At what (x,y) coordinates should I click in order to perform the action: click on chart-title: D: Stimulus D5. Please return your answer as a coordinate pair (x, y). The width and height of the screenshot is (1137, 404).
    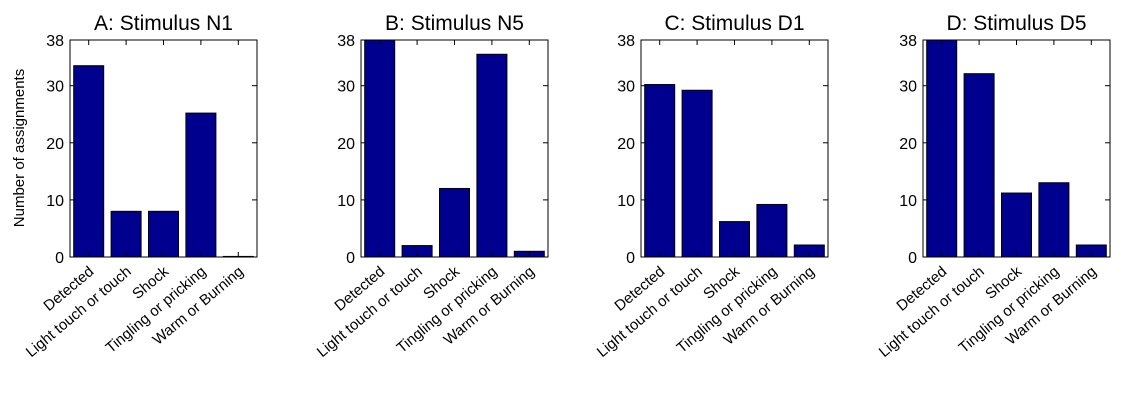
    Looking at the image, I should click on (1016, 23).